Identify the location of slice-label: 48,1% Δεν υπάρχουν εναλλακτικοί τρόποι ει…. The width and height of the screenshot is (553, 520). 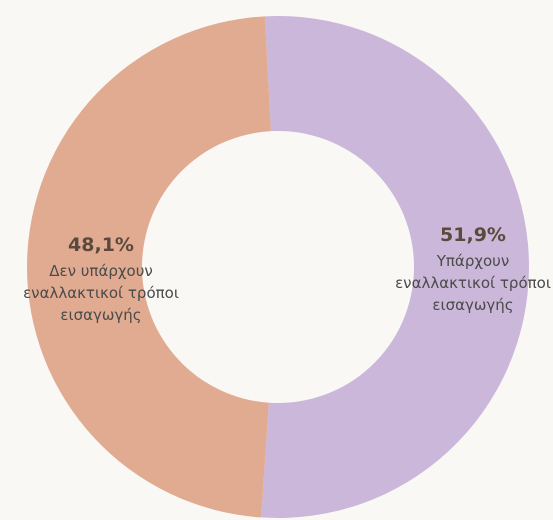
(101, 280).